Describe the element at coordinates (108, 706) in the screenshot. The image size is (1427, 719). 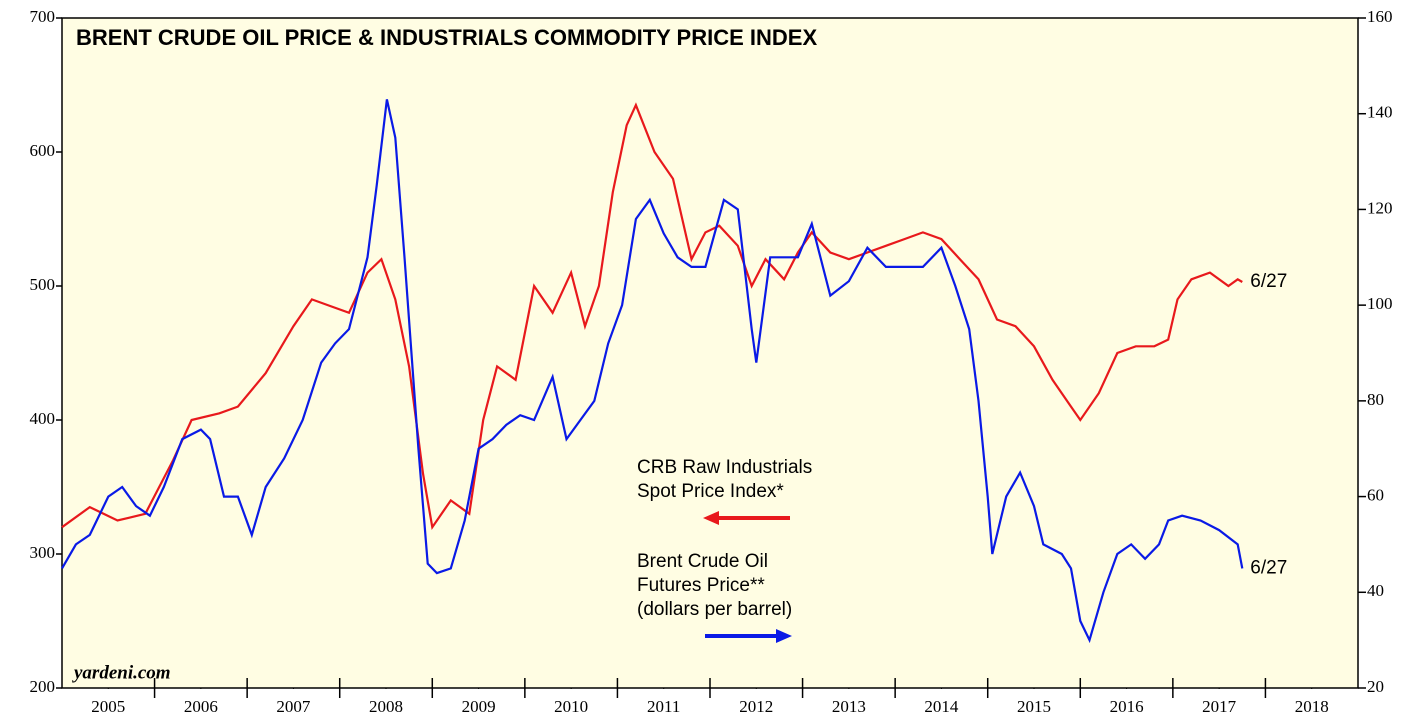
I see `x-tick-label: 2005` at that location.